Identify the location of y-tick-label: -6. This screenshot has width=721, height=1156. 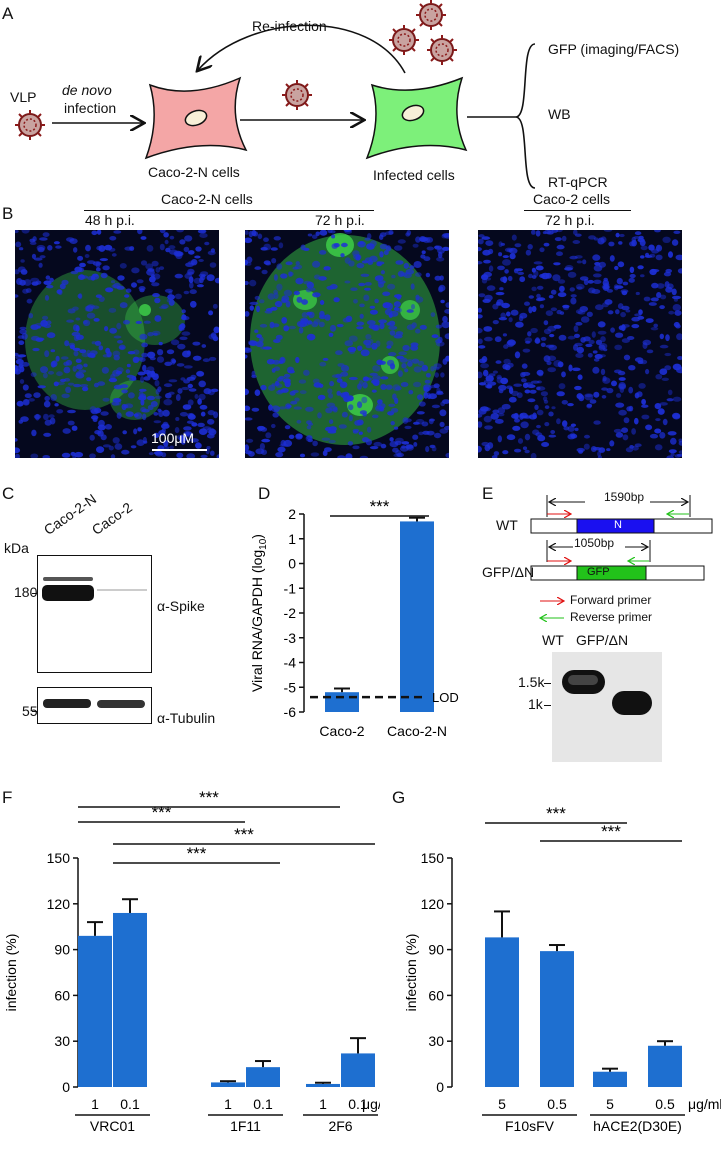
(290, 712).